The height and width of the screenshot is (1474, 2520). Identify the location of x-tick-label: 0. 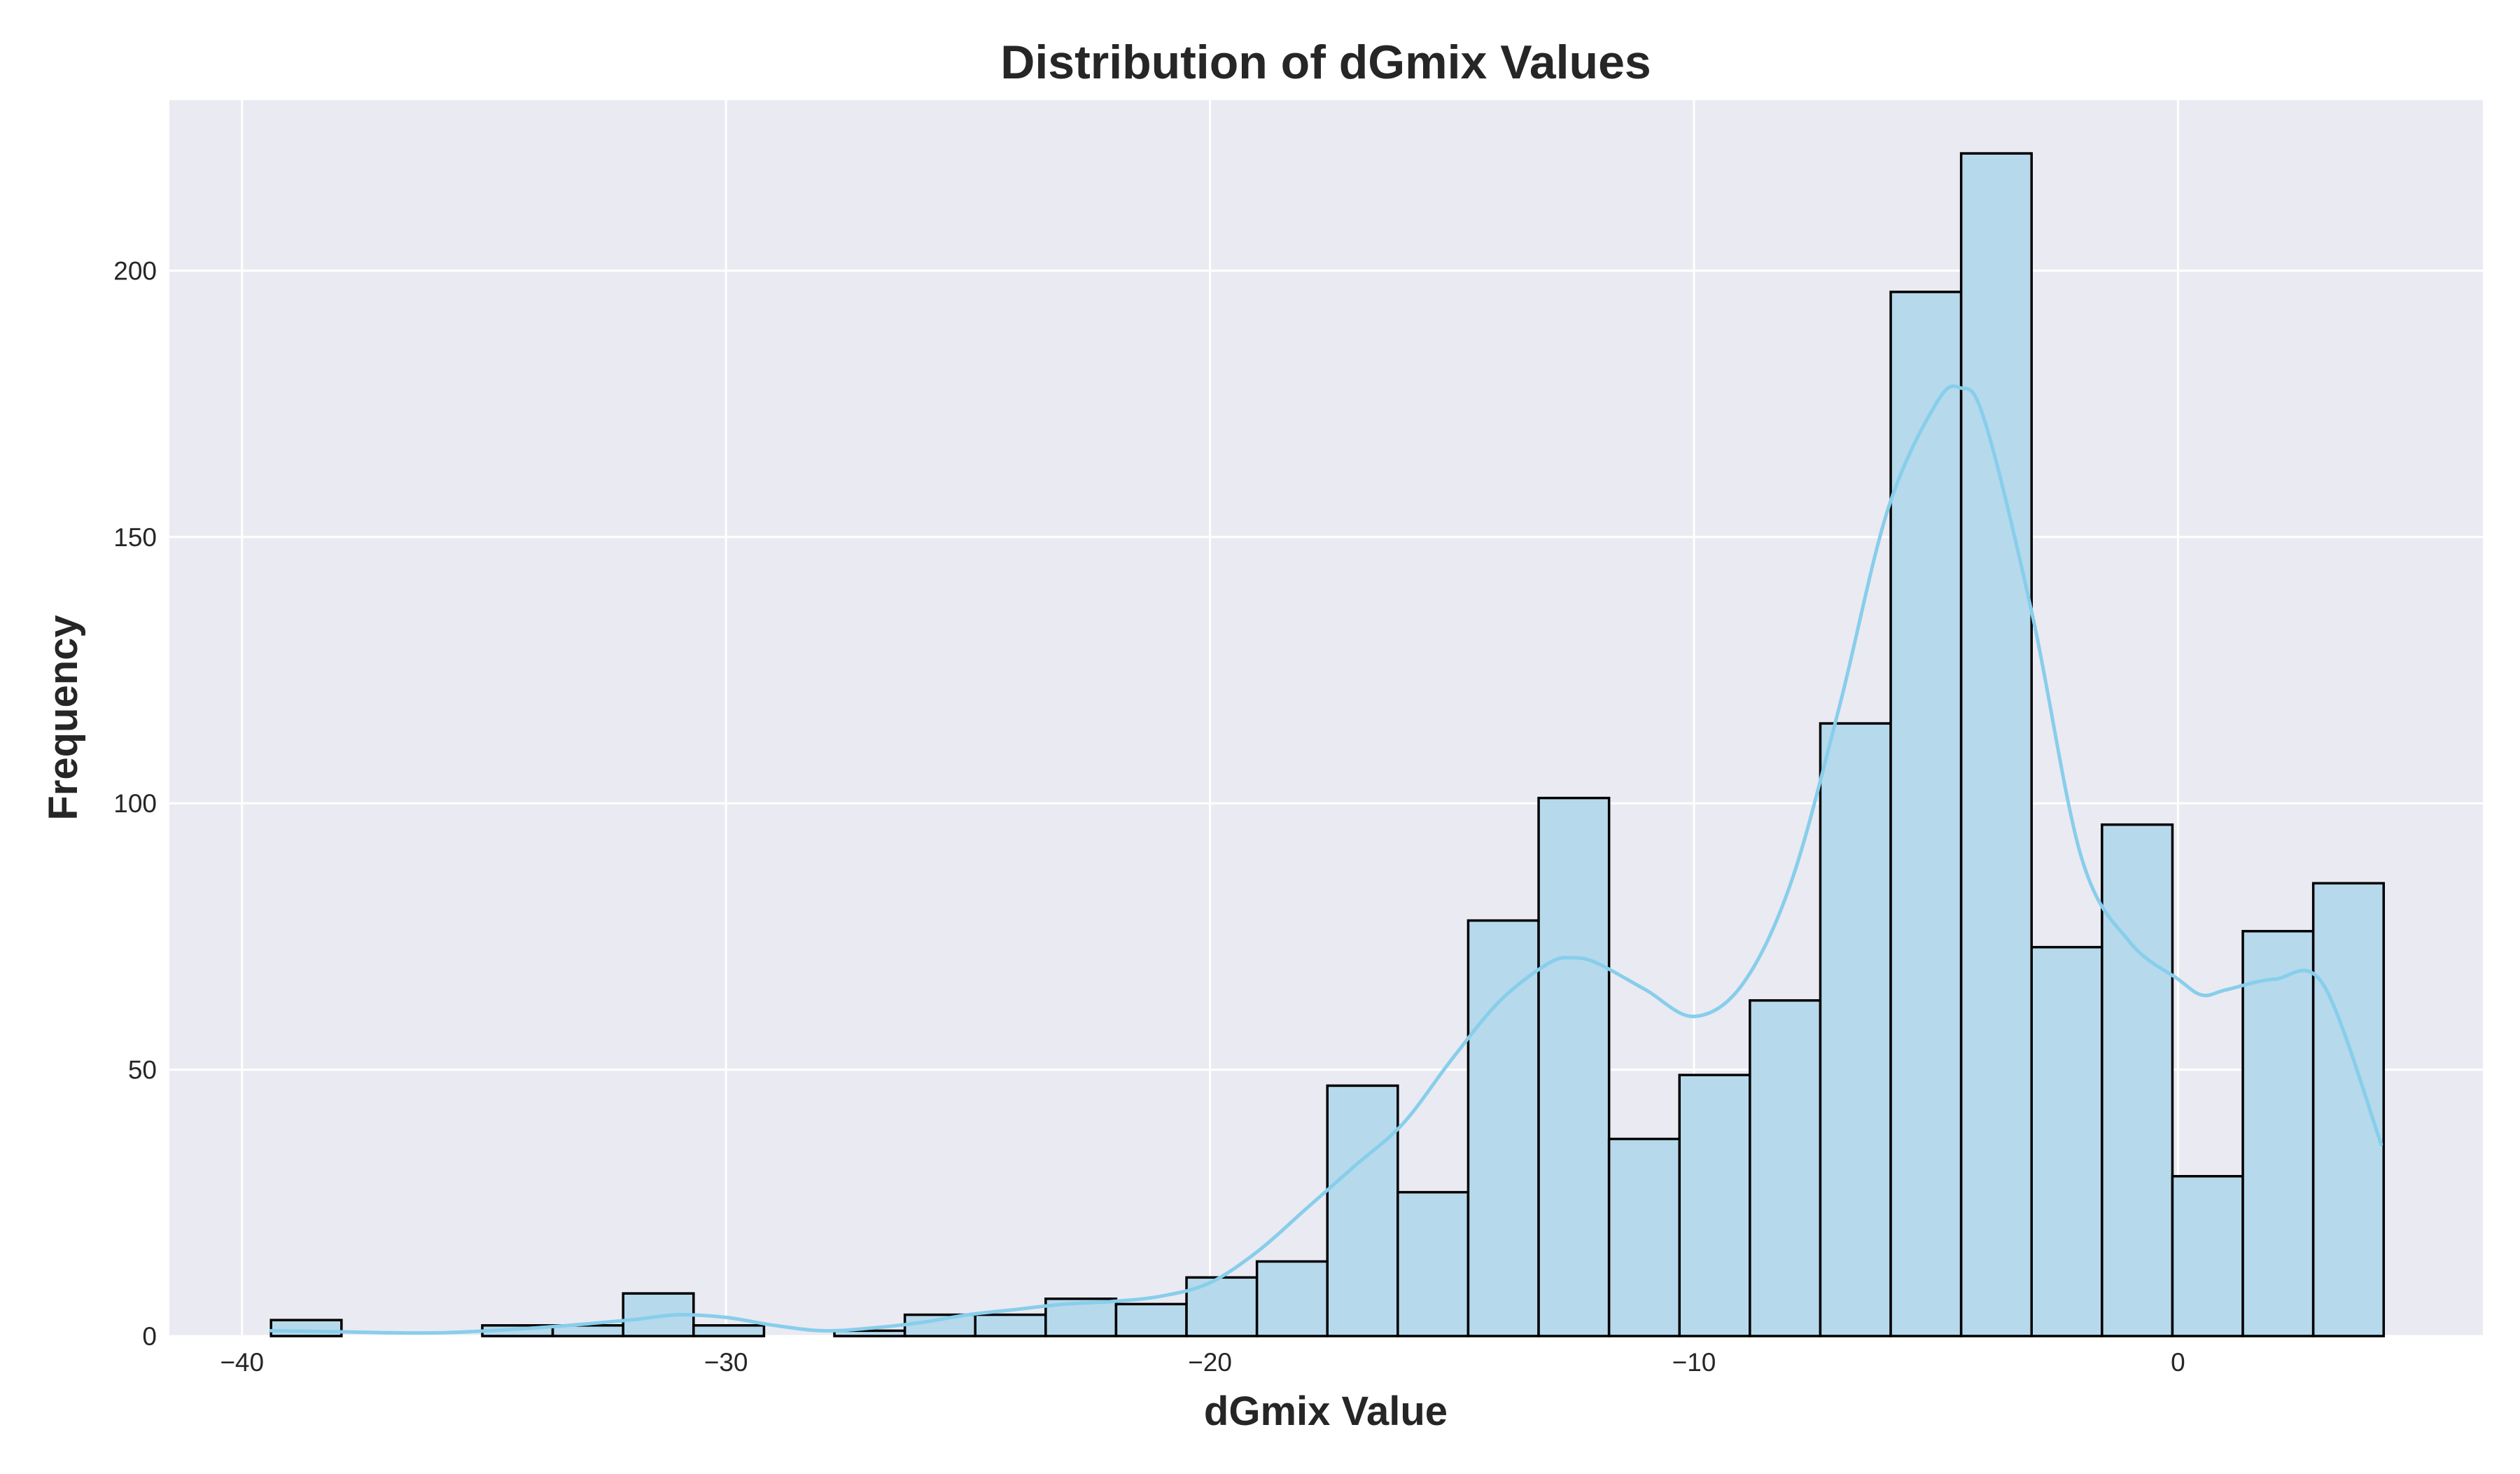
(2178, 1362).